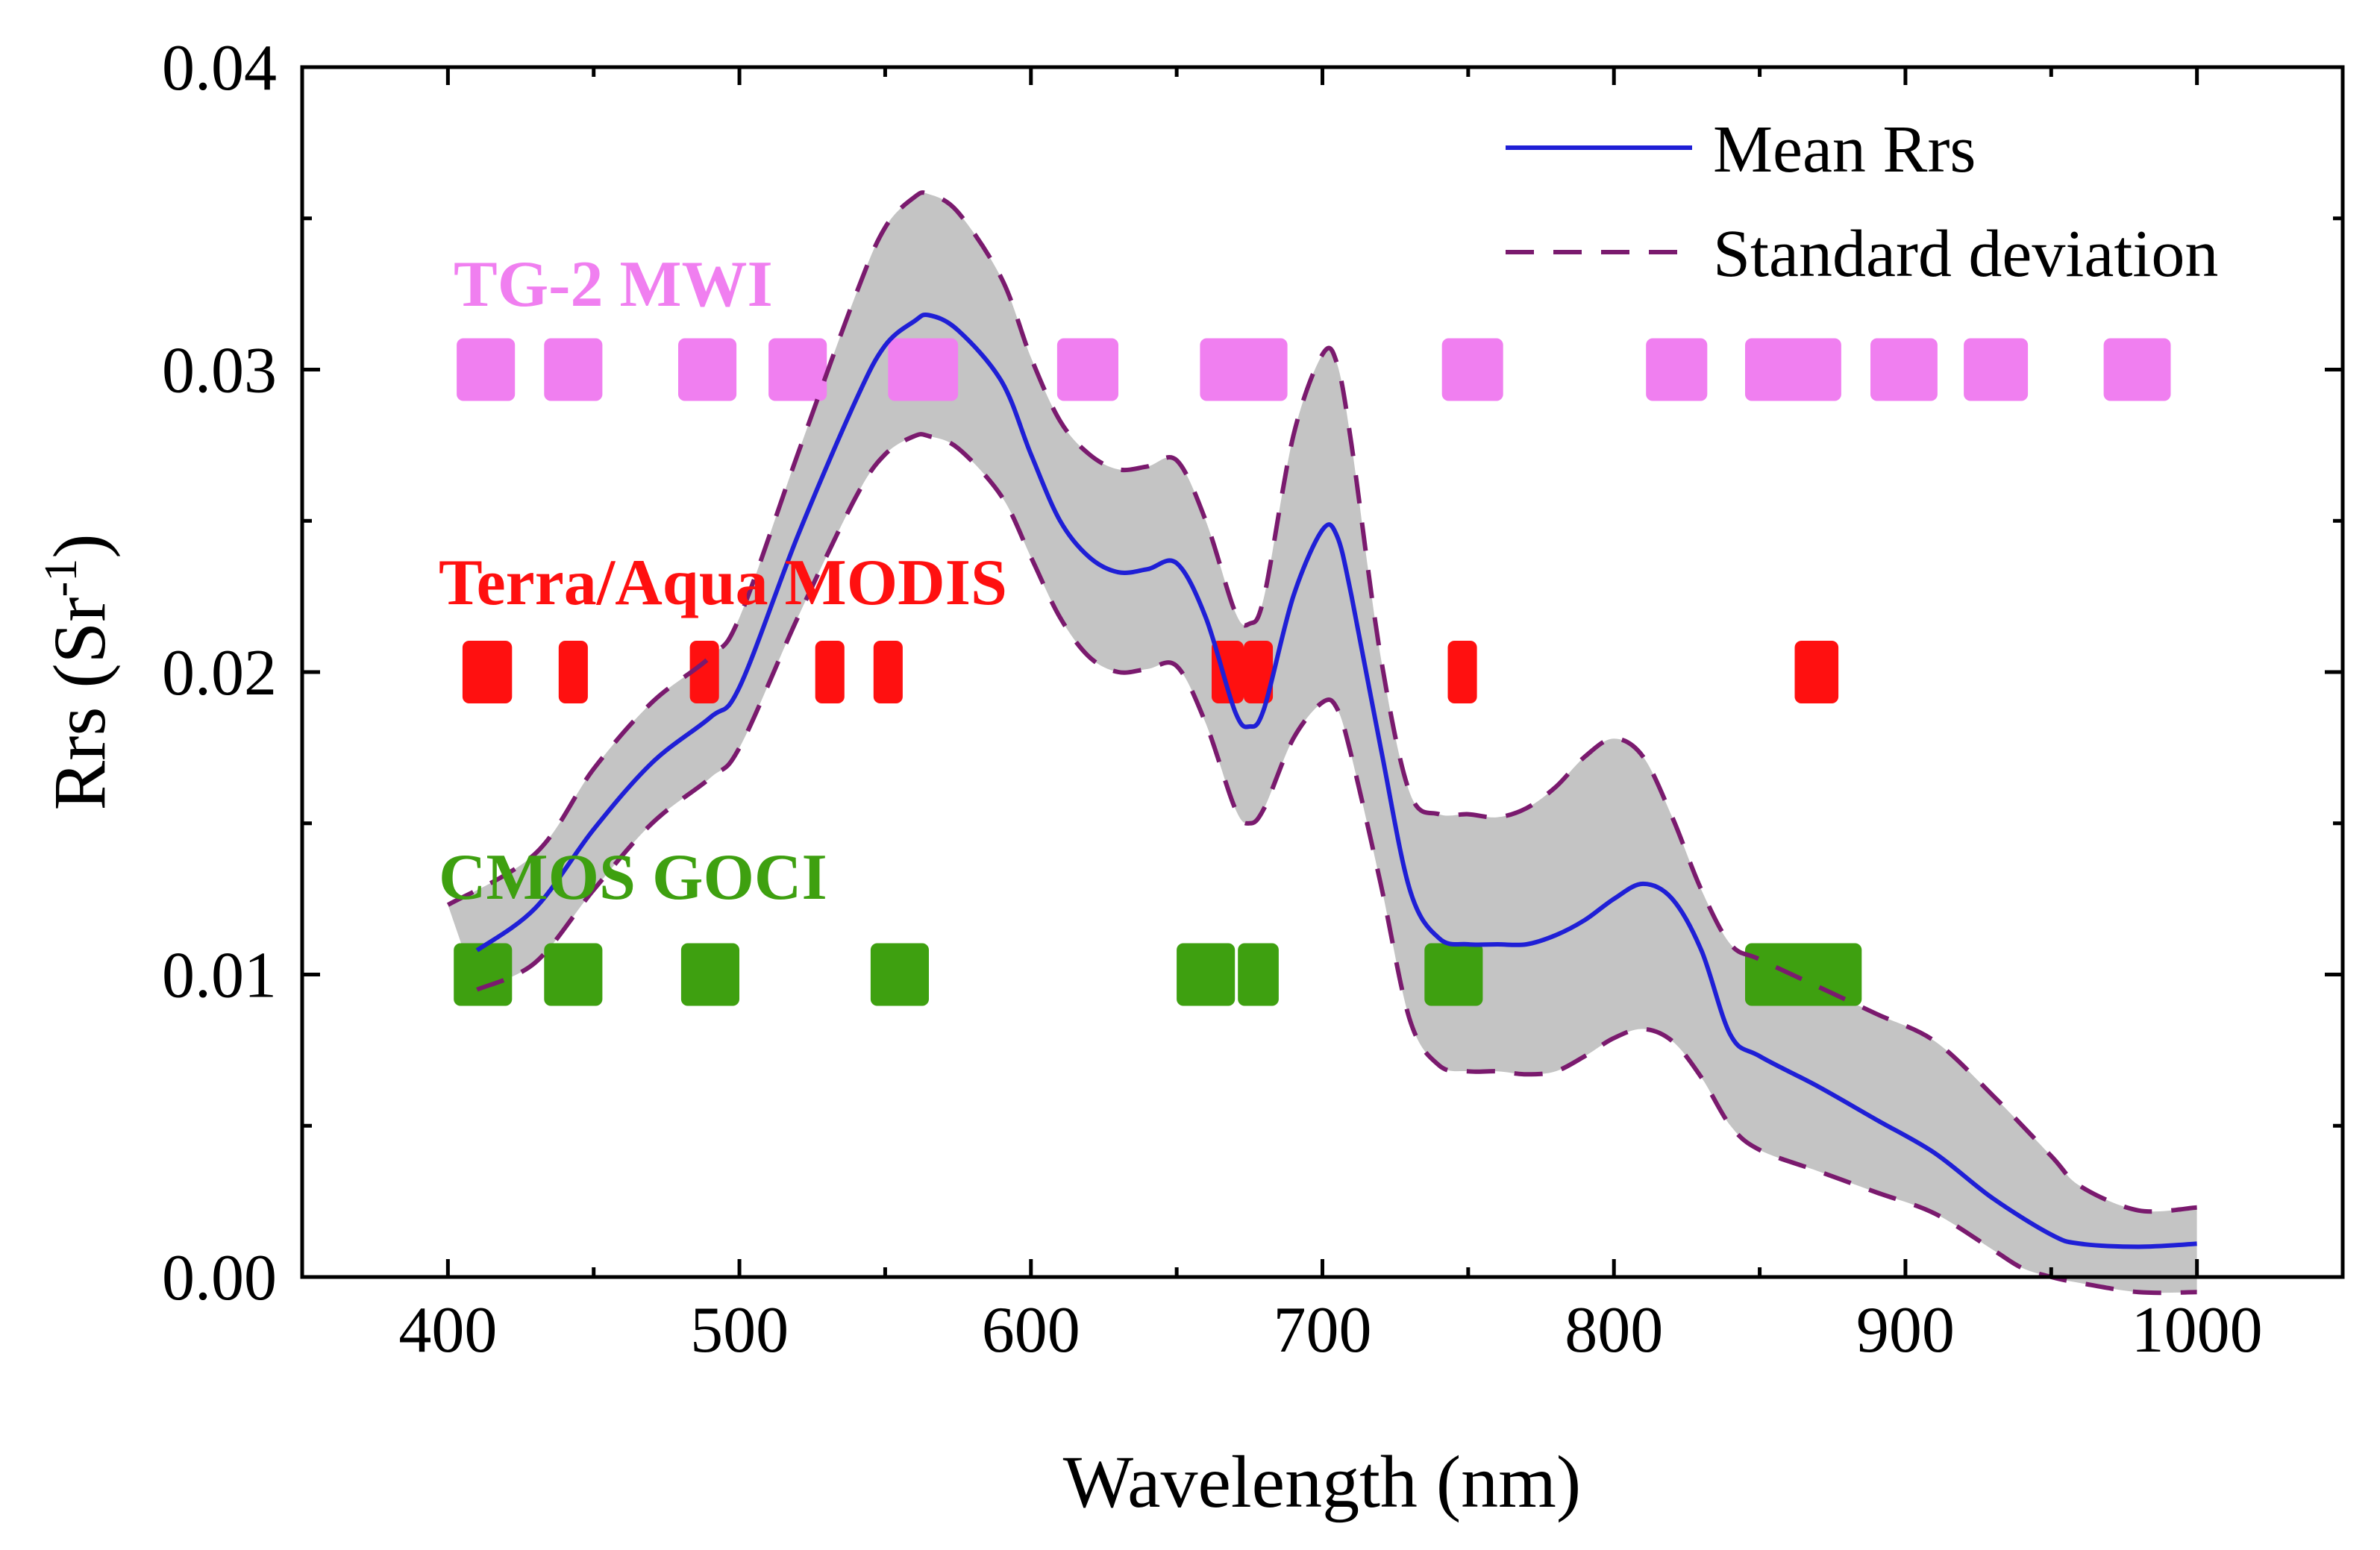 This screenshot has width=2380, height=1550. What do you see at coordinates (1614, 1330) in the screenshot?
I see `x-tick-label-800: 800` at bounding box center [1614, 1330].